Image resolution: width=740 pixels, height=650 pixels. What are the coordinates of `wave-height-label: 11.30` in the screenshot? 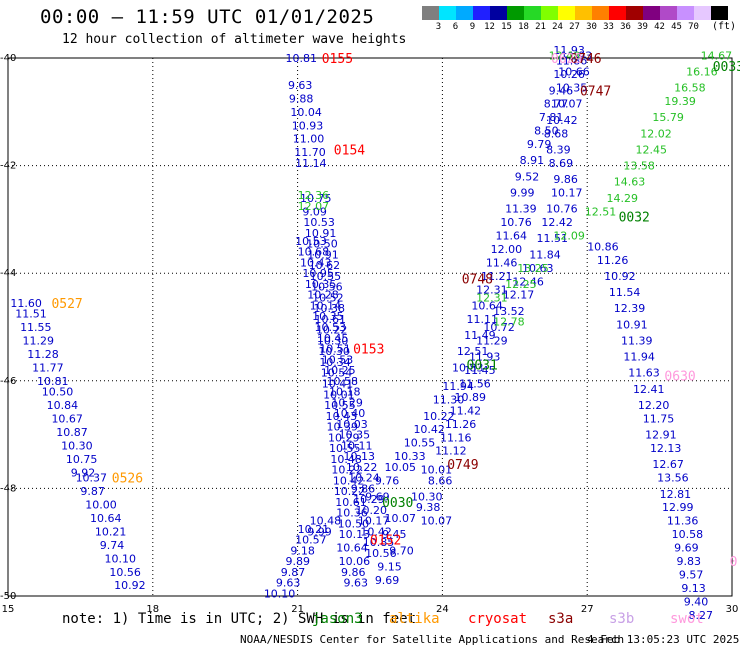 It's located at (449, 400).